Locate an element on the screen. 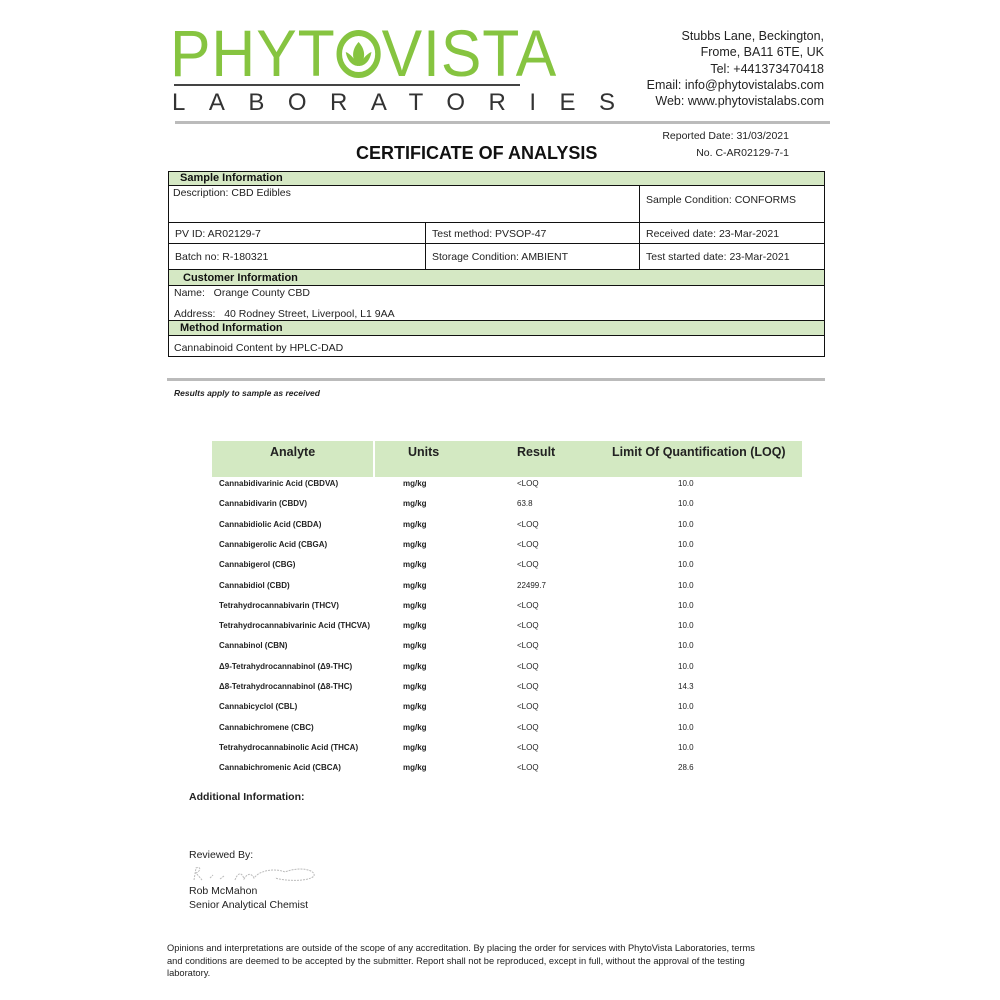 The image size is (1000, 1000). table-row: Cannabichromene (CBC) mg/kg <LOQ 10.0 is located at coordinates (500, 733).